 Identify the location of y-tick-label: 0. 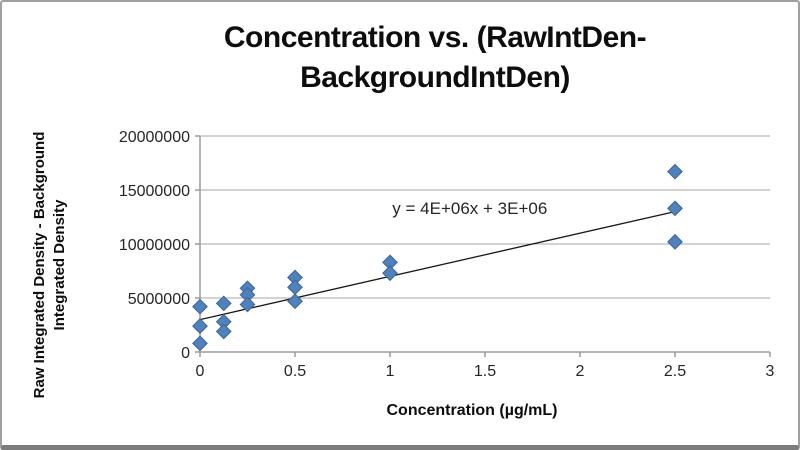
(185, 353).